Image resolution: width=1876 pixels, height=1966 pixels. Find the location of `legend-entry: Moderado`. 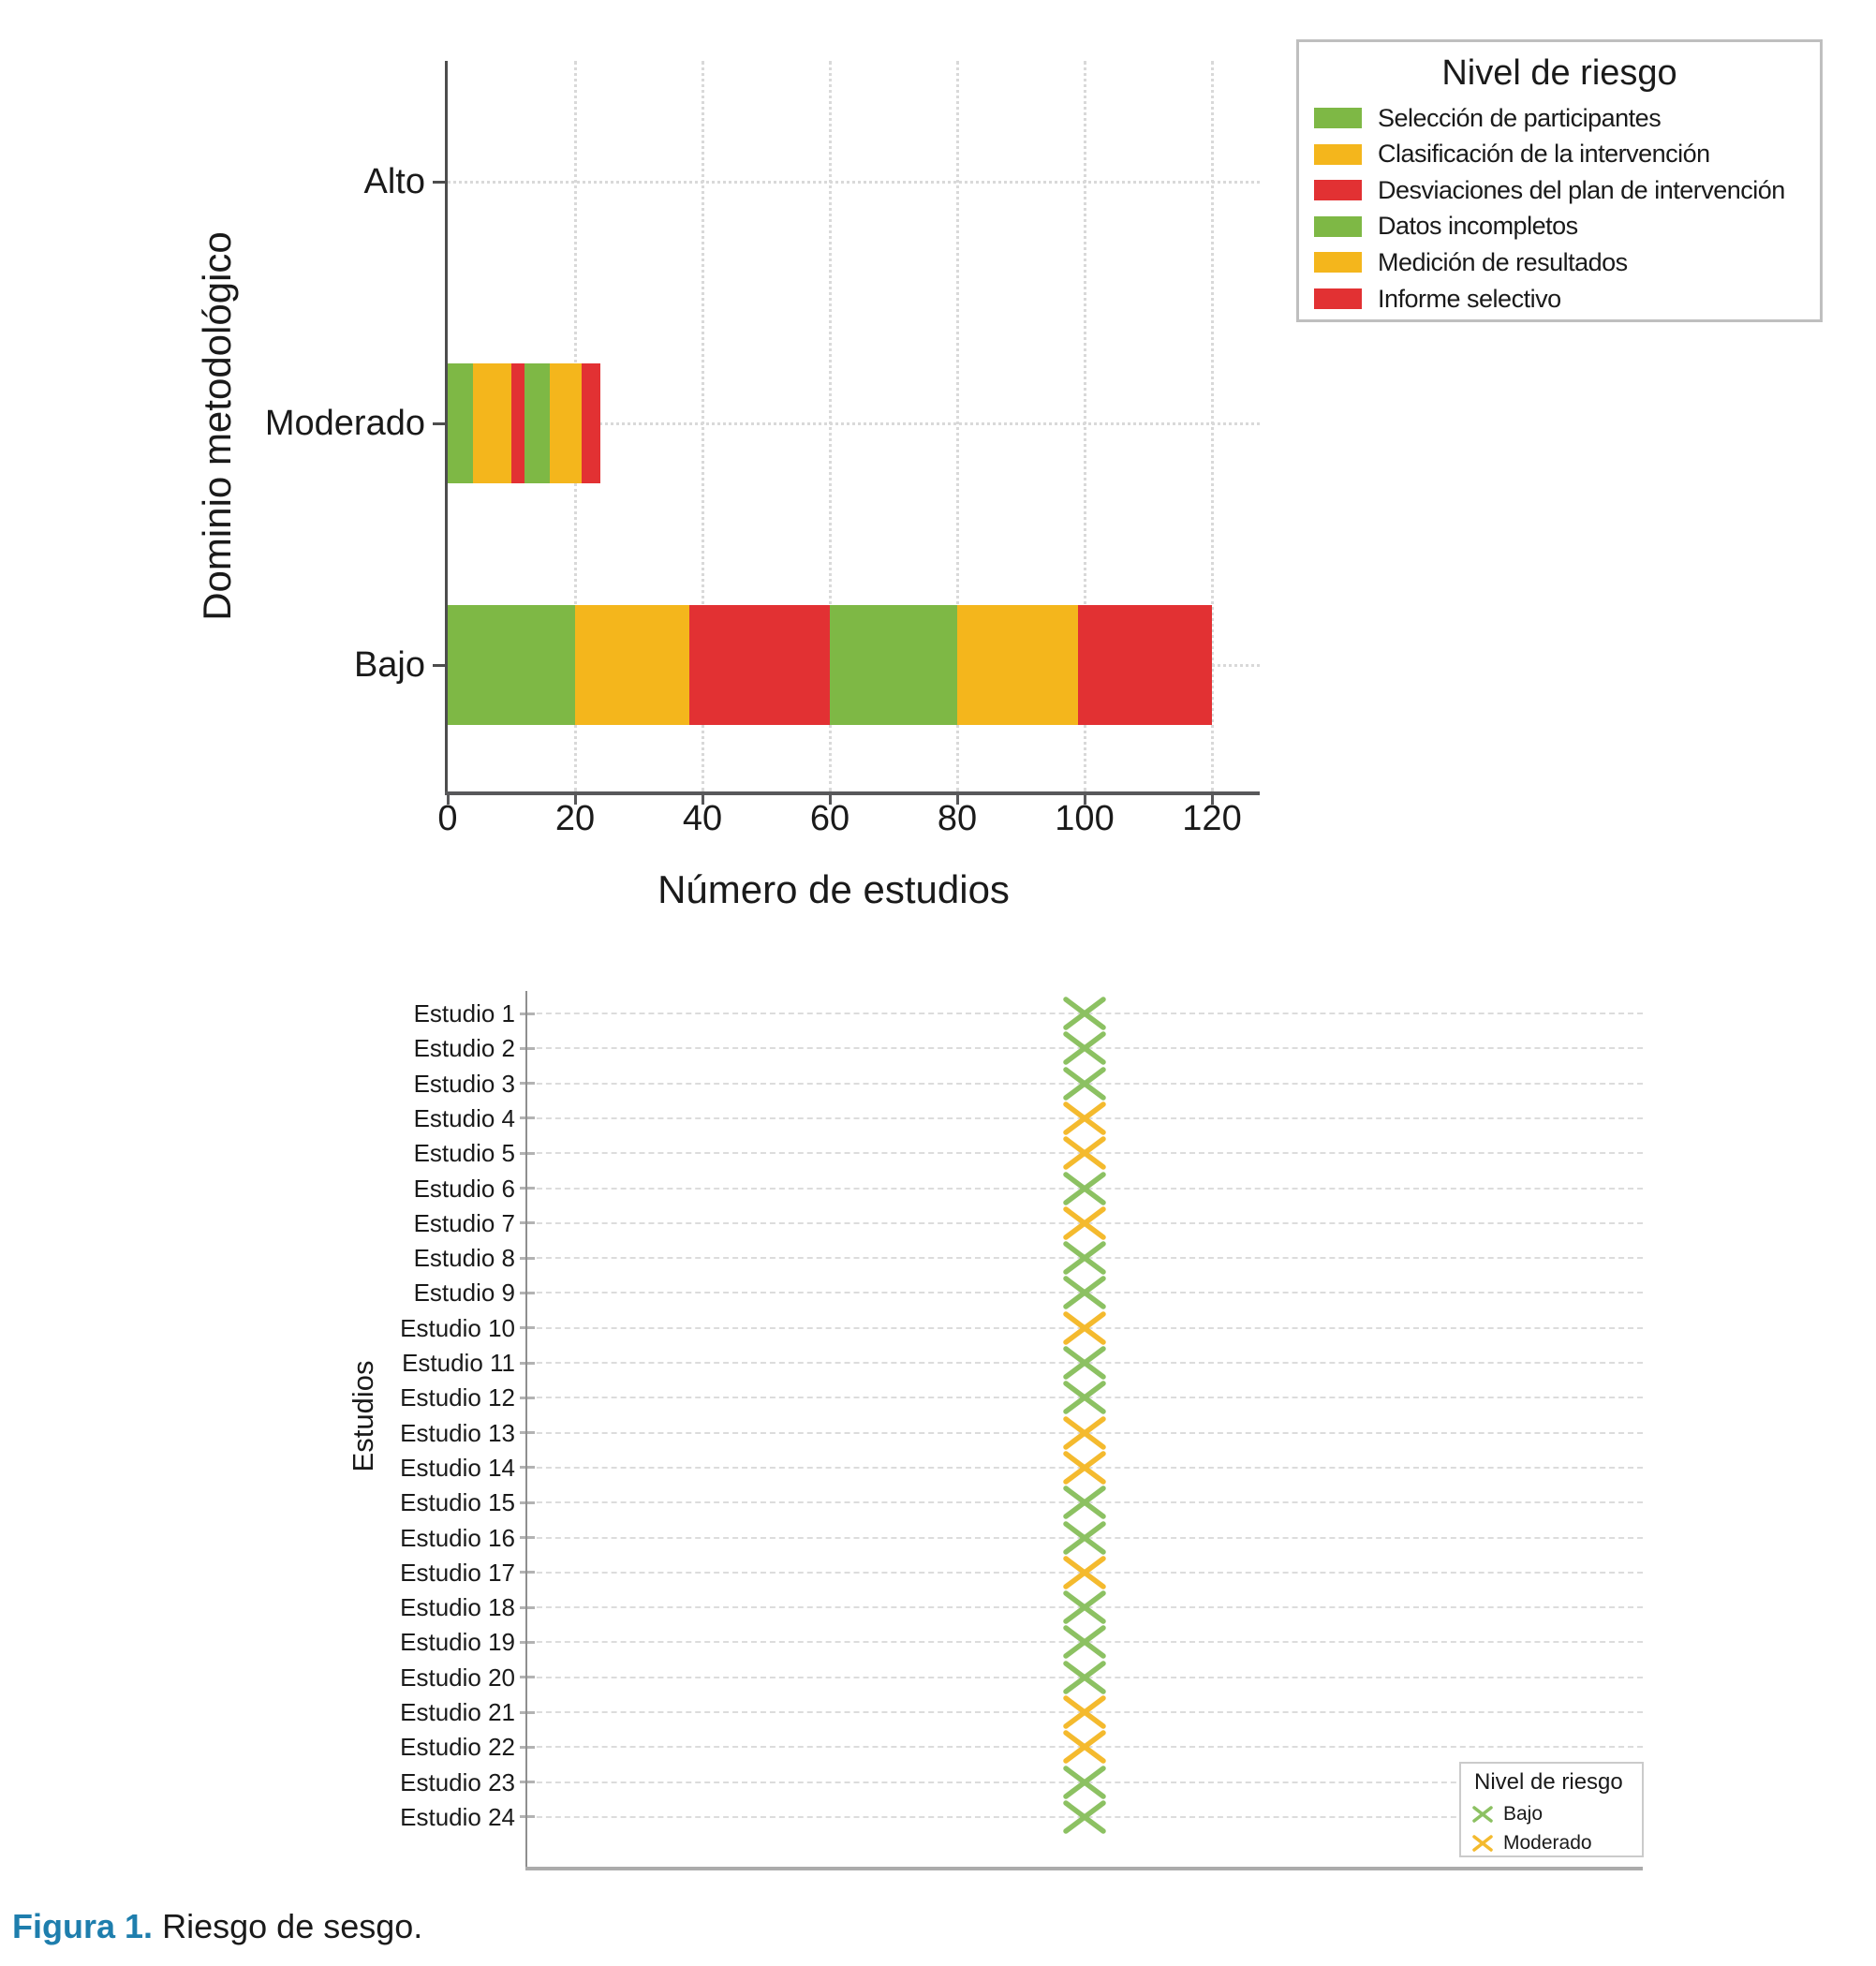

legend-entry: Moderado is located at coordinates (1531, 1843).